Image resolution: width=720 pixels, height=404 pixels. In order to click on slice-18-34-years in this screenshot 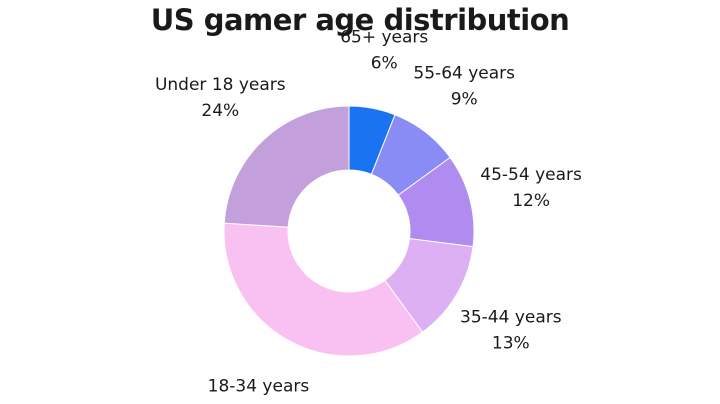, I will do `click(323, 289)`.